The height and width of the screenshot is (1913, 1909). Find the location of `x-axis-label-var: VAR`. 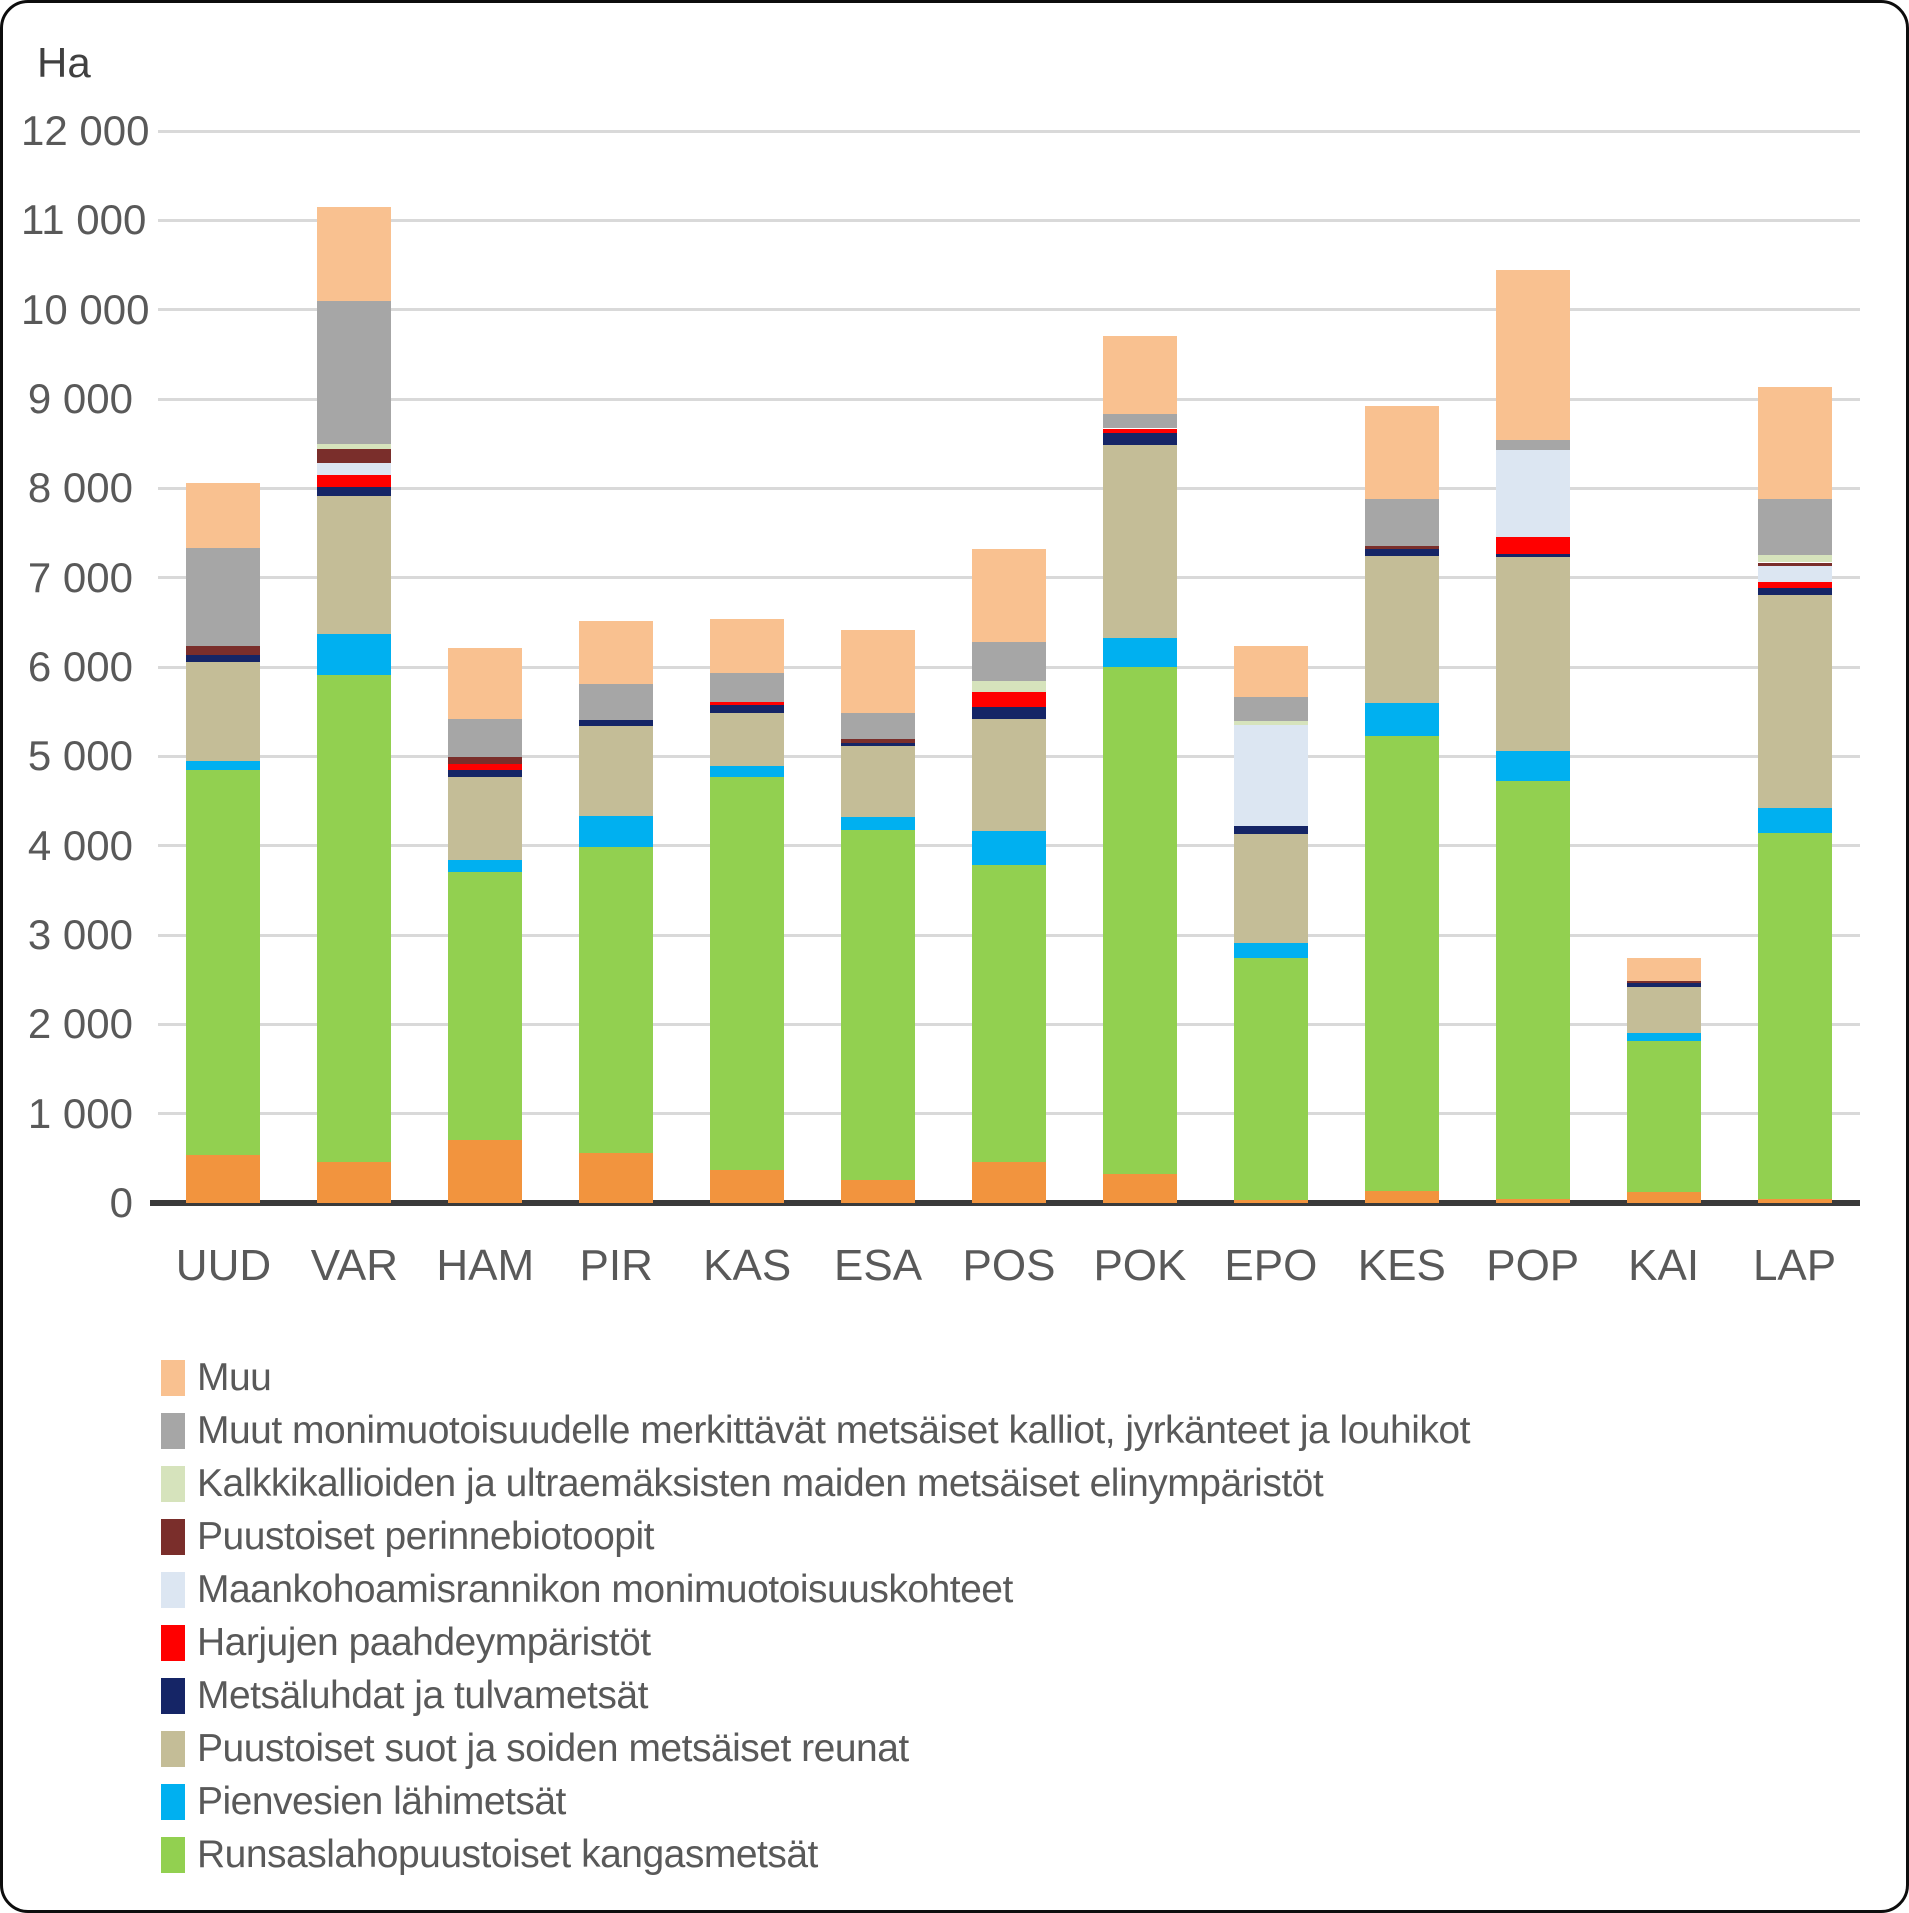

x-axis-label-var: VAR is located at coordinates (354, 1265).